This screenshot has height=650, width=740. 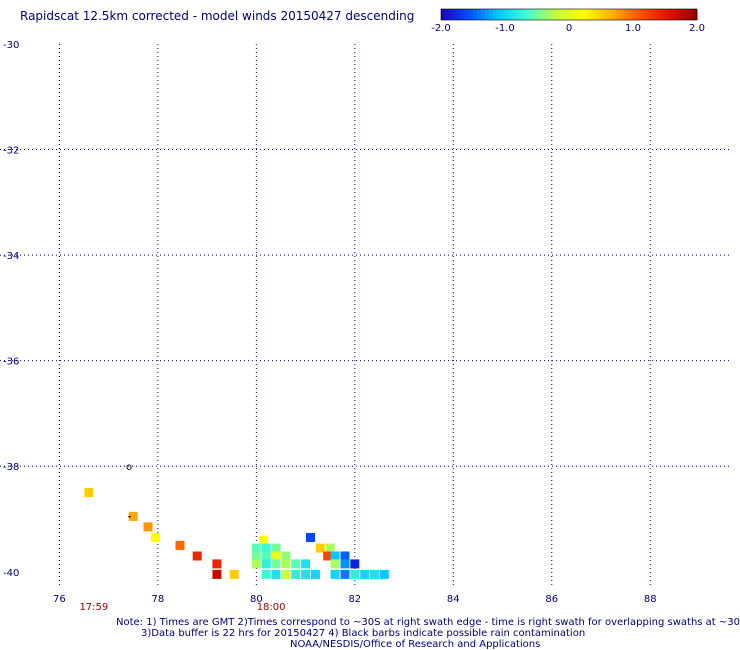 I want to click on lat-tick-label: -40, so click(x=11, y=573).